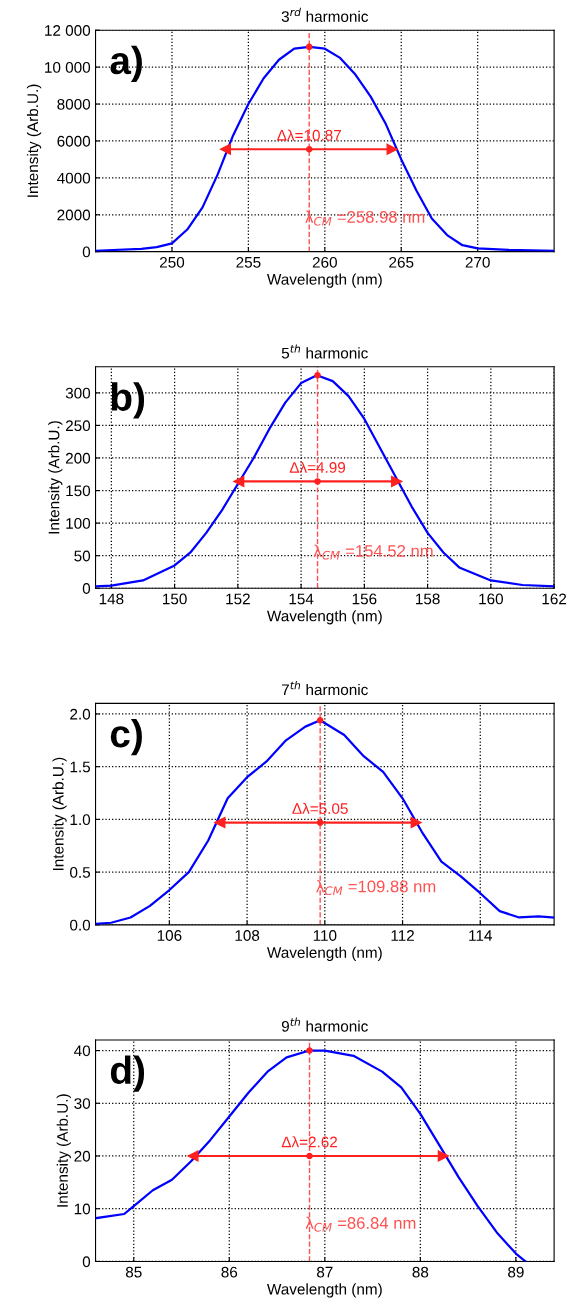 The image size is (579, 1314). Describe the element at coordinates (78, 426) in the screenshot. I see `y-tick-label: 250` at that location.